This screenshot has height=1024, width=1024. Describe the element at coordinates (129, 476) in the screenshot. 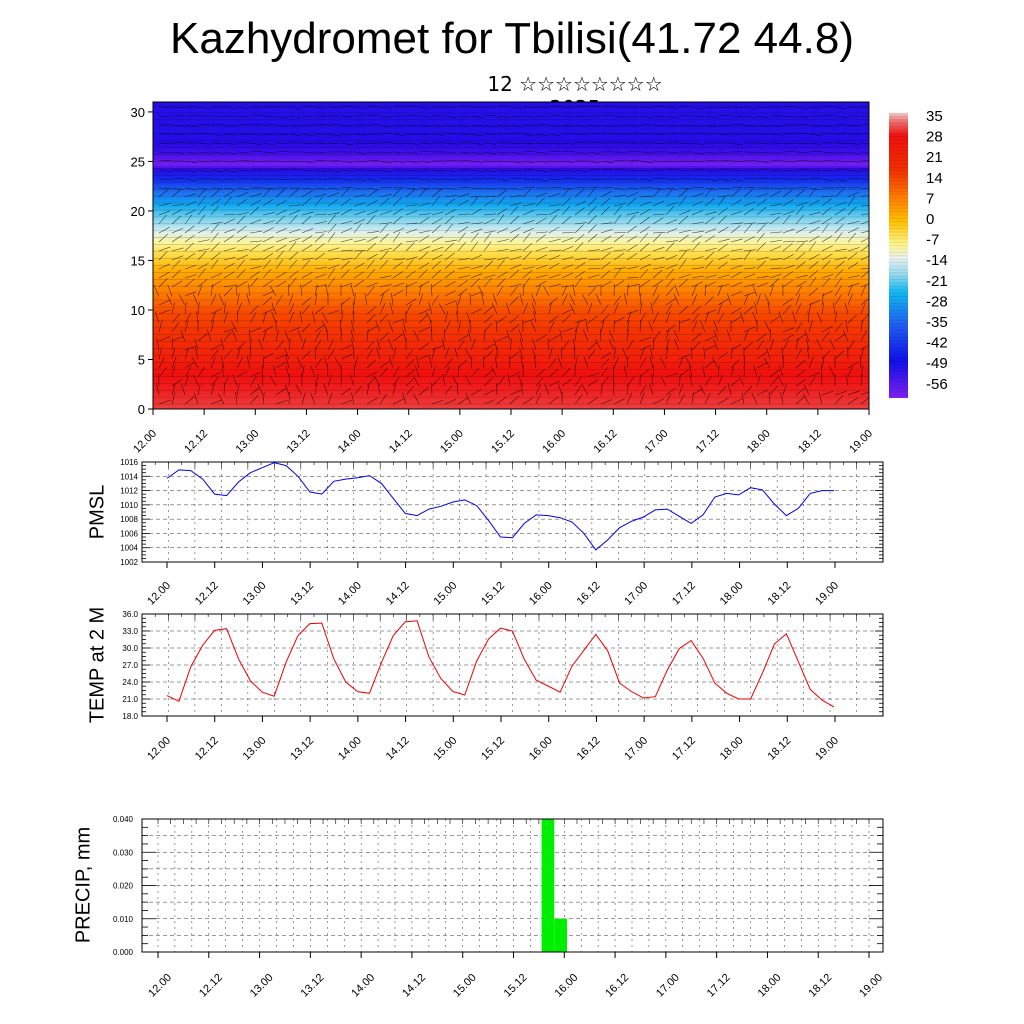

I see `y-tick-label: 1014` at that location.